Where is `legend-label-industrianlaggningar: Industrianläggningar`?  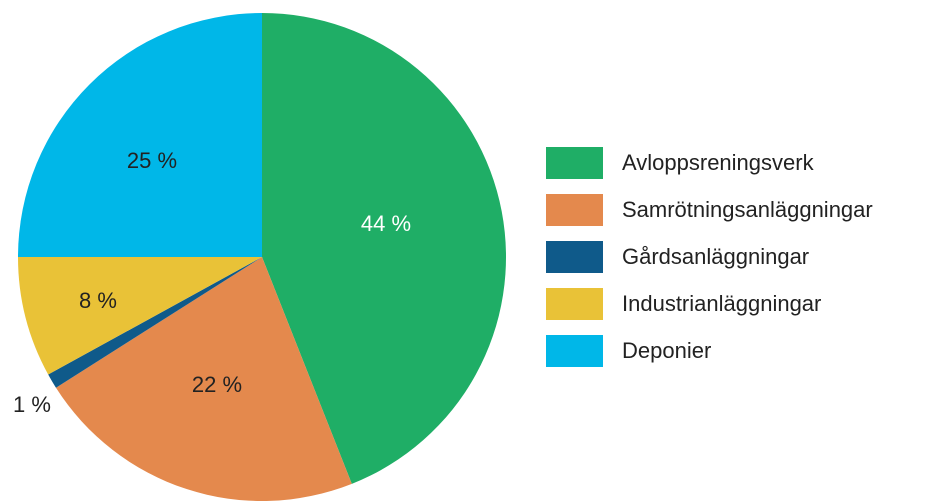 legend-label-industrianlaggningar: Industrianläggningar is located at coordinates (721, 303).